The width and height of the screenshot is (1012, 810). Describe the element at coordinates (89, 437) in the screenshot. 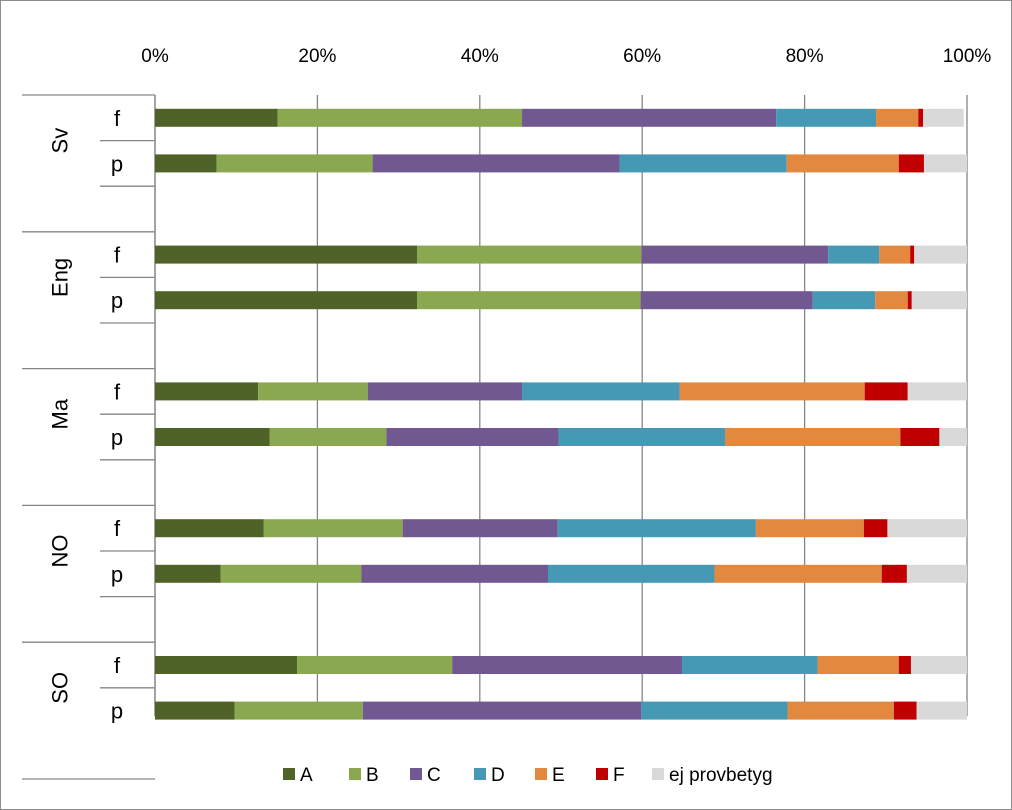

I see `axes` at that location.